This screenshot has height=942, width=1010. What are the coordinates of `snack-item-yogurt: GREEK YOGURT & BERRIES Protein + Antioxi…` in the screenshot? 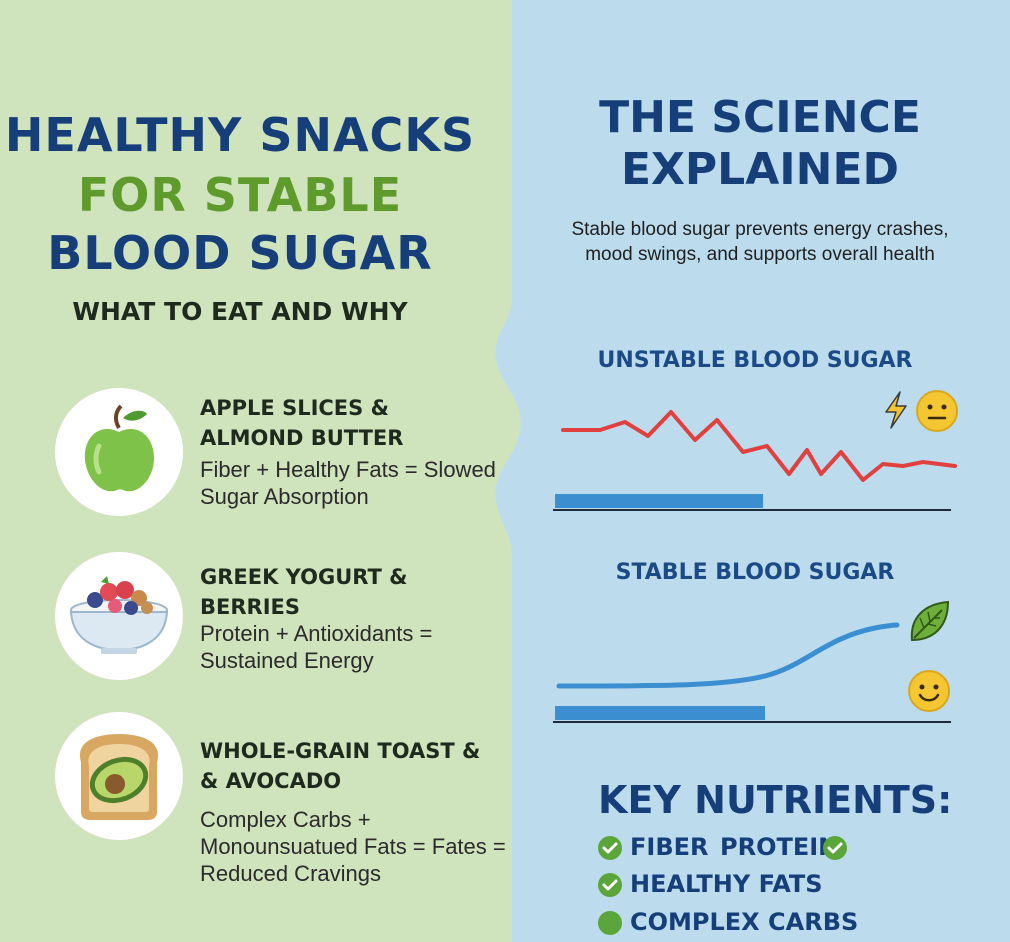 It's located at (290, 617).